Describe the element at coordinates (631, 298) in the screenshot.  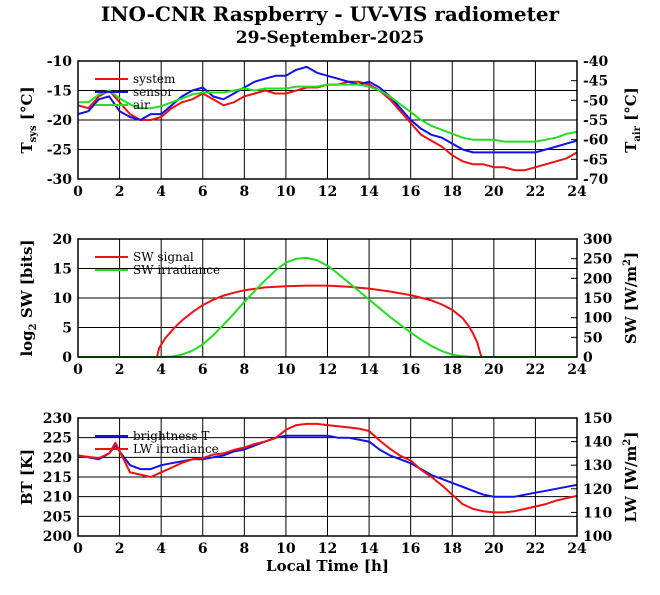
I see `y-right-axis-label: SW [W/m2]` at that location.